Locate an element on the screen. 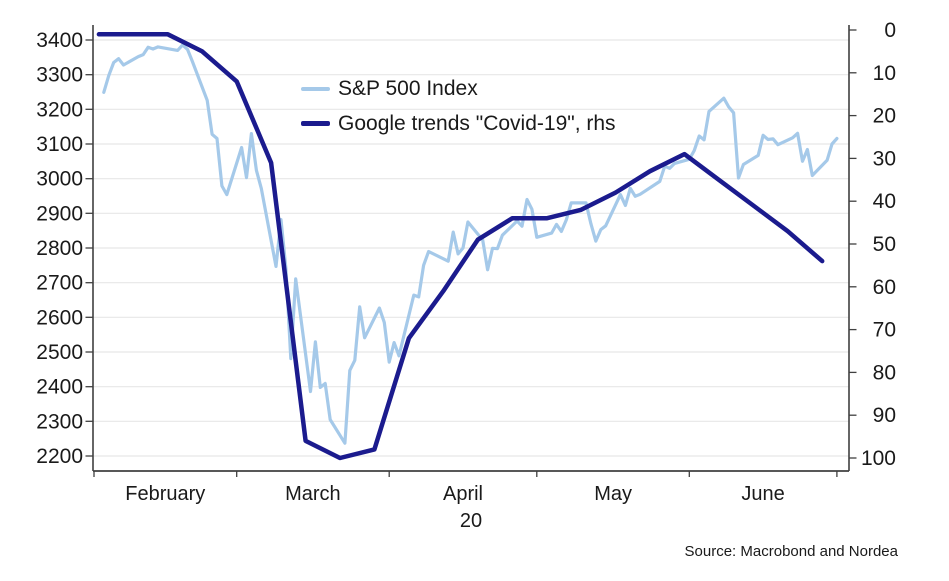  left-axis-tick-label: 3100 is located at coordinates (59, 144).